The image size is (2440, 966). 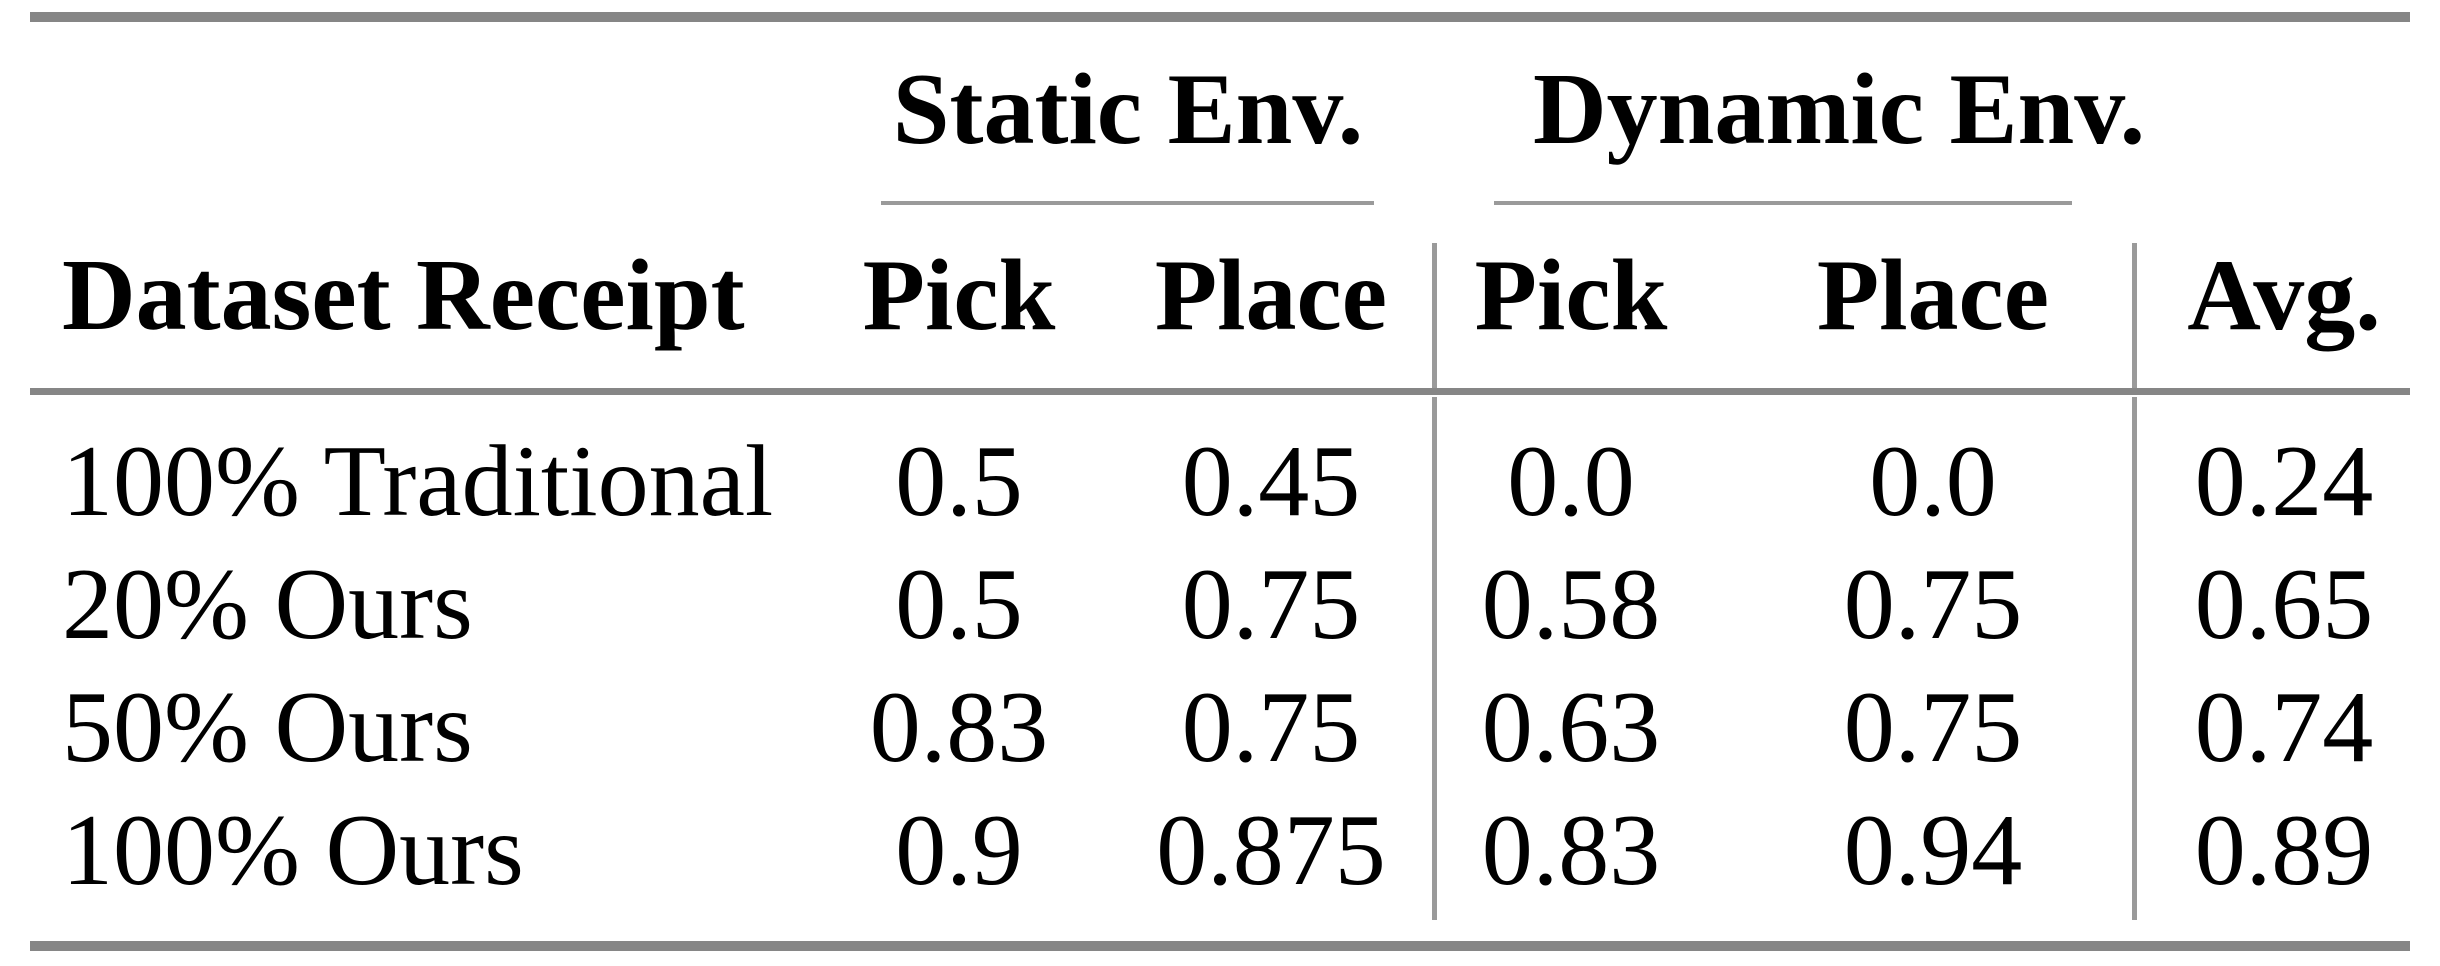 What do you see at coordinates (1571, 604) in the screenshot?
I see `cell-dynamic-pick: 0.58` at bounding box center [1571, 604].